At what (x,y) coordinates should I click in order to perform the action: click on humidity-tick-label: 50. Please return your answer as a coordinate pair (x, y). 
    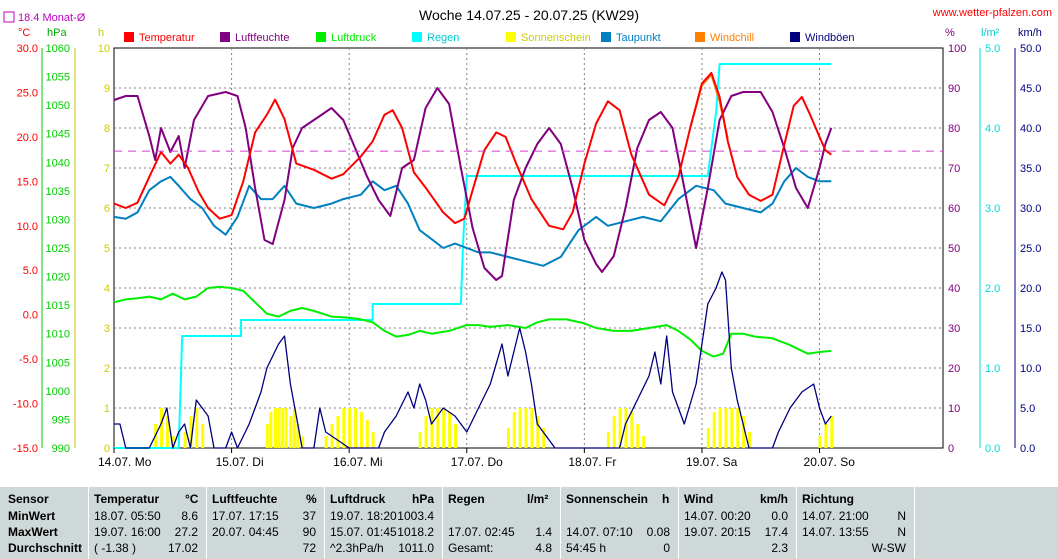
    Looking at the image, I should click on (954, 249).